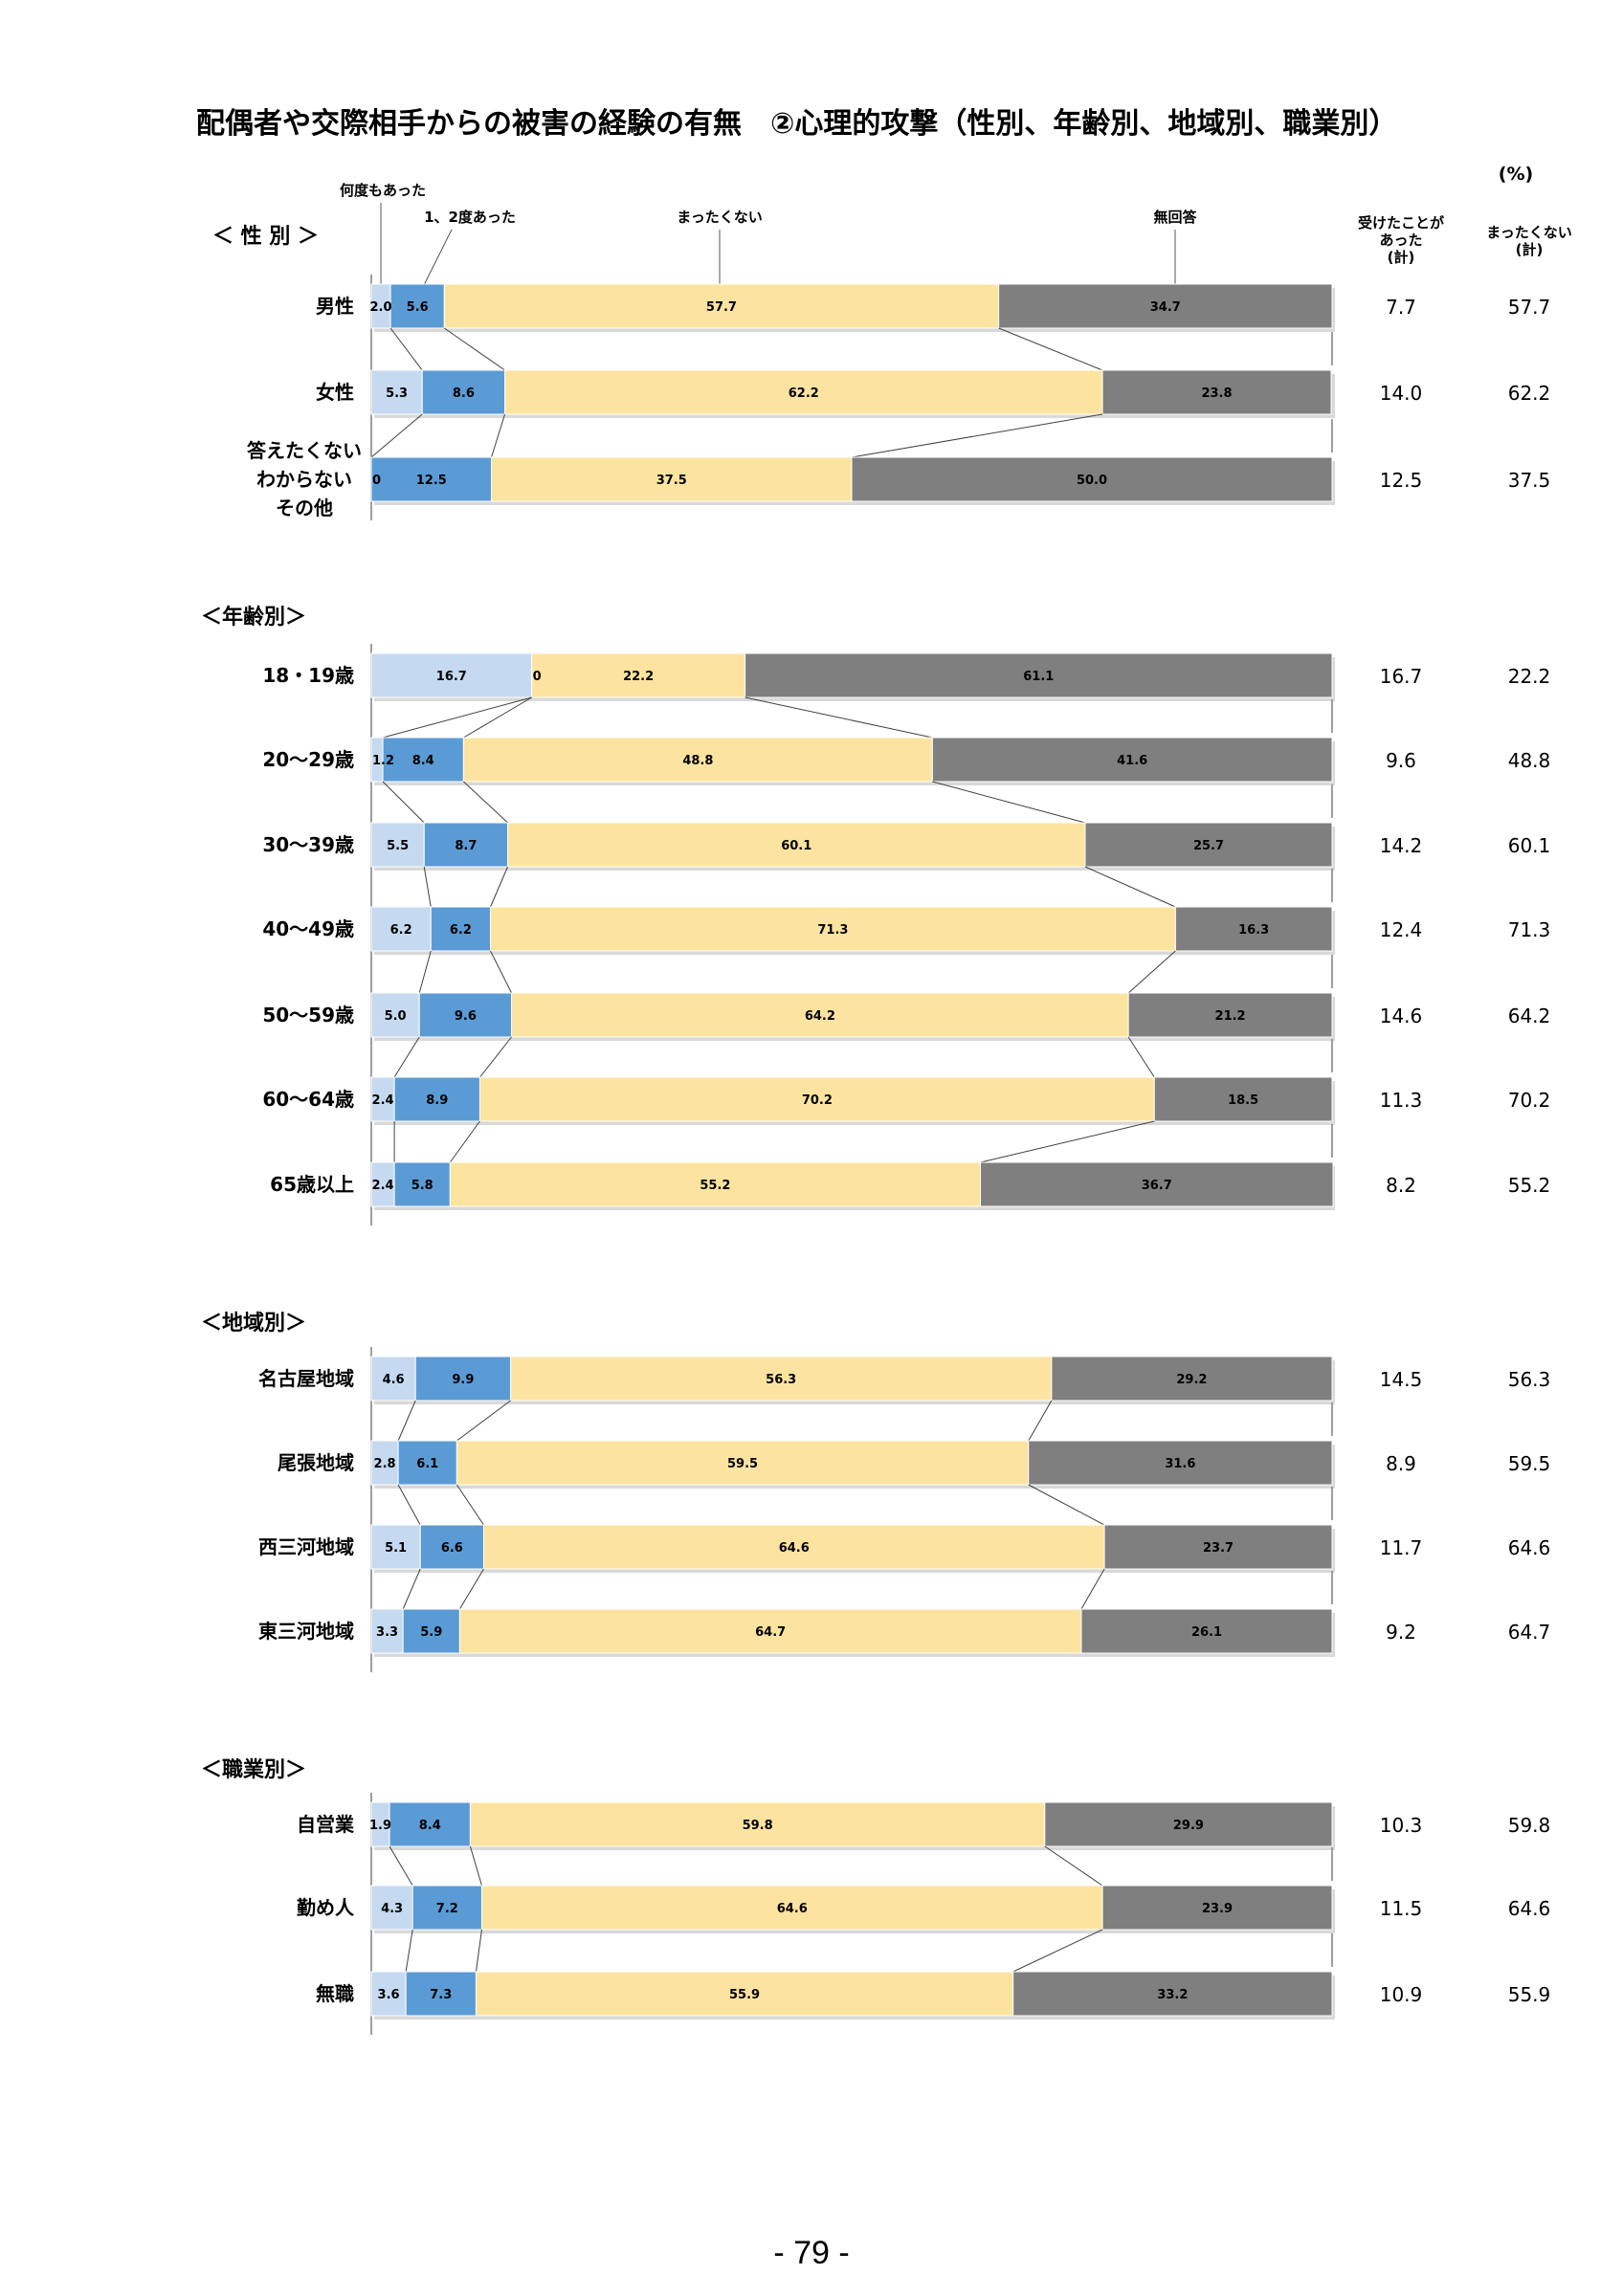 The height and width of the screenshot is (2296, 1623). I want to click on bar-value-label: 8.6, so click(464, 393).